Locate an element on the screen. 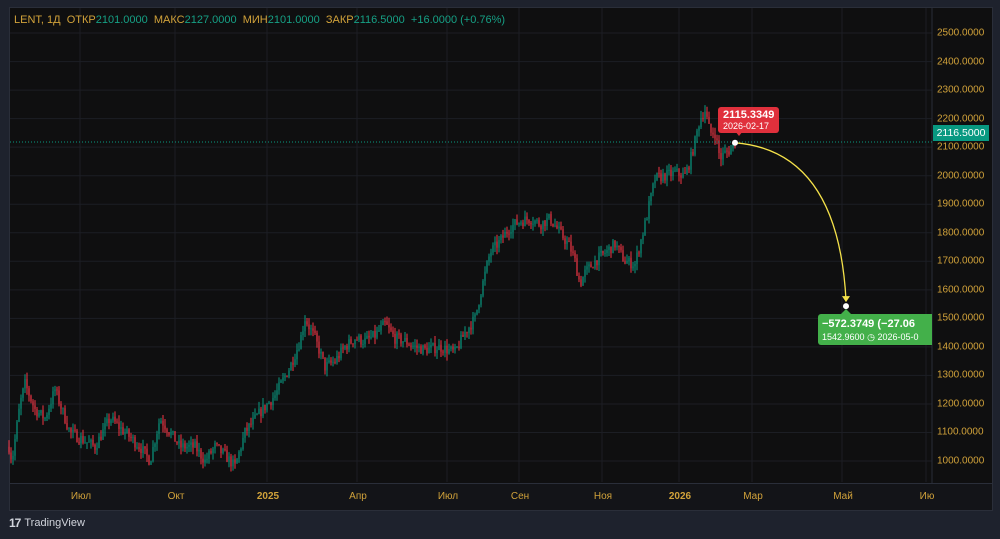  brand-name: TradingView is located at coordinates (54, 523).